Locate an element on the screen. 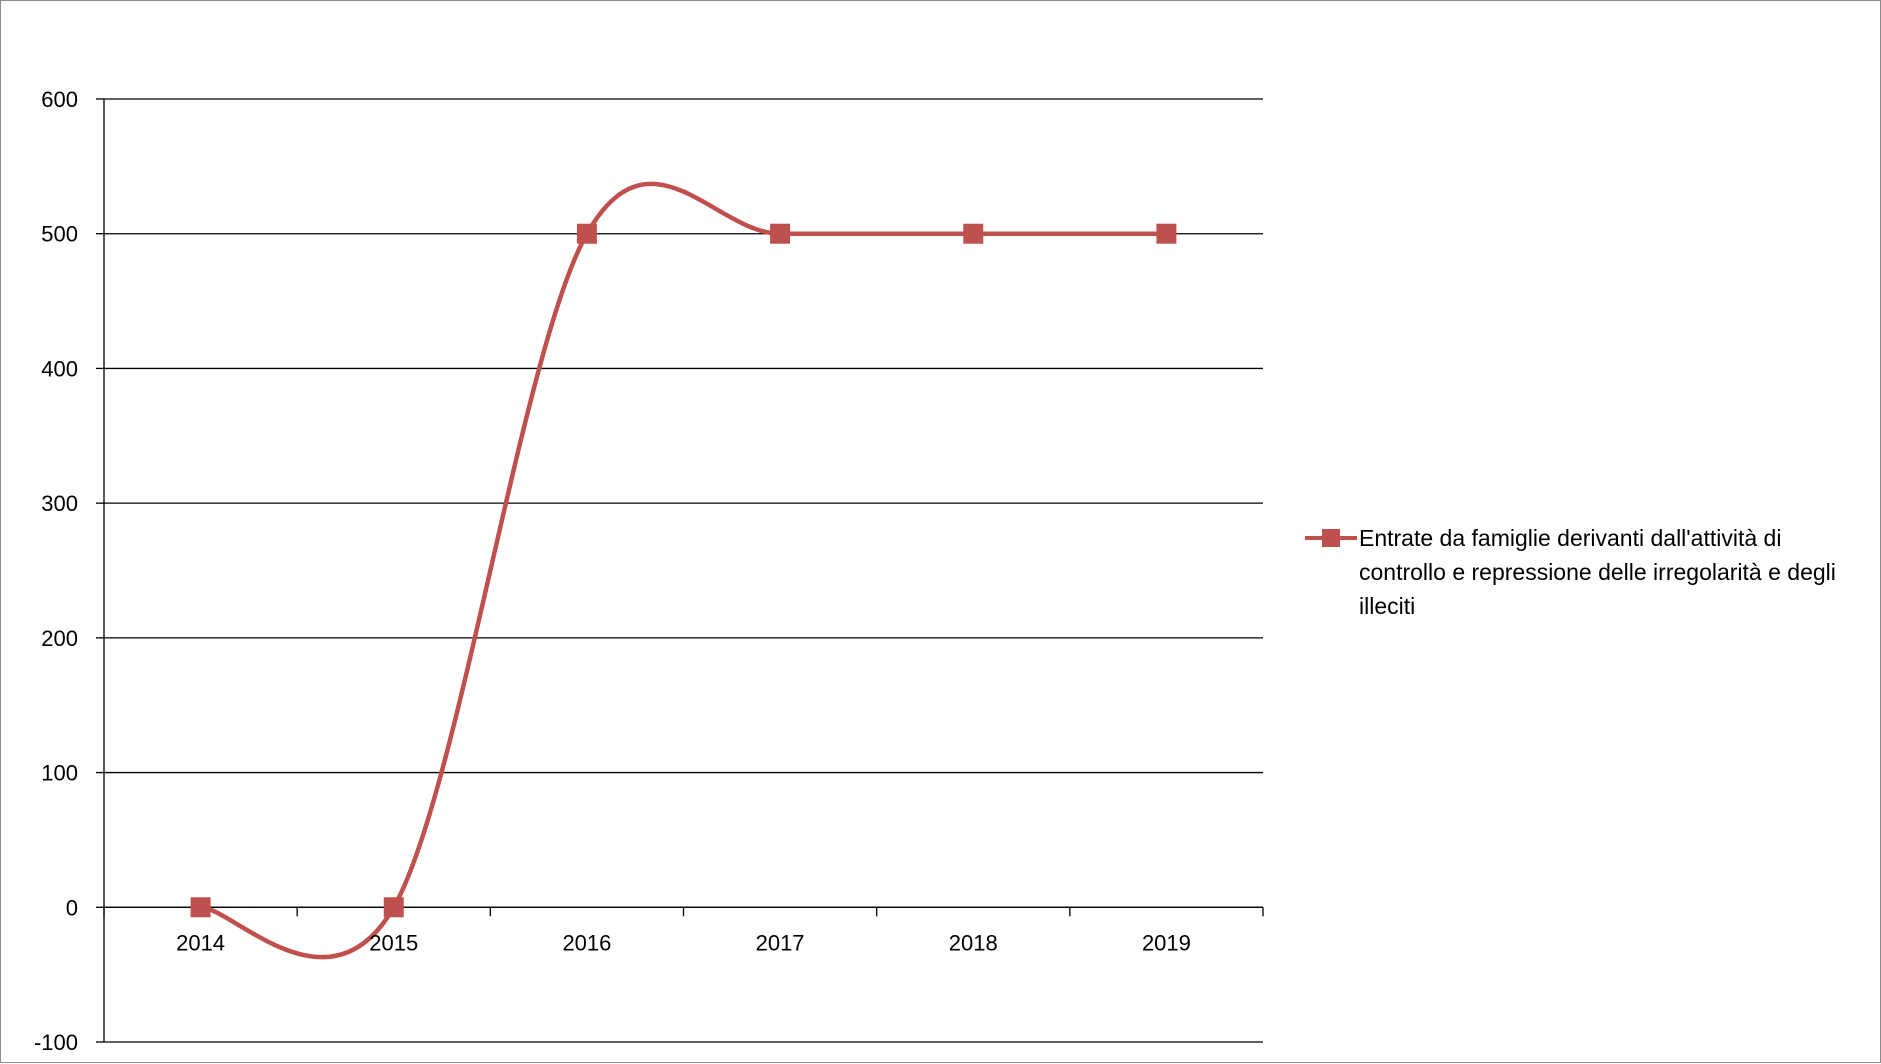 Image resolution: width=1881 pixels, height=1064 pixels. legend-marker is located at coordinates (1331, 538).